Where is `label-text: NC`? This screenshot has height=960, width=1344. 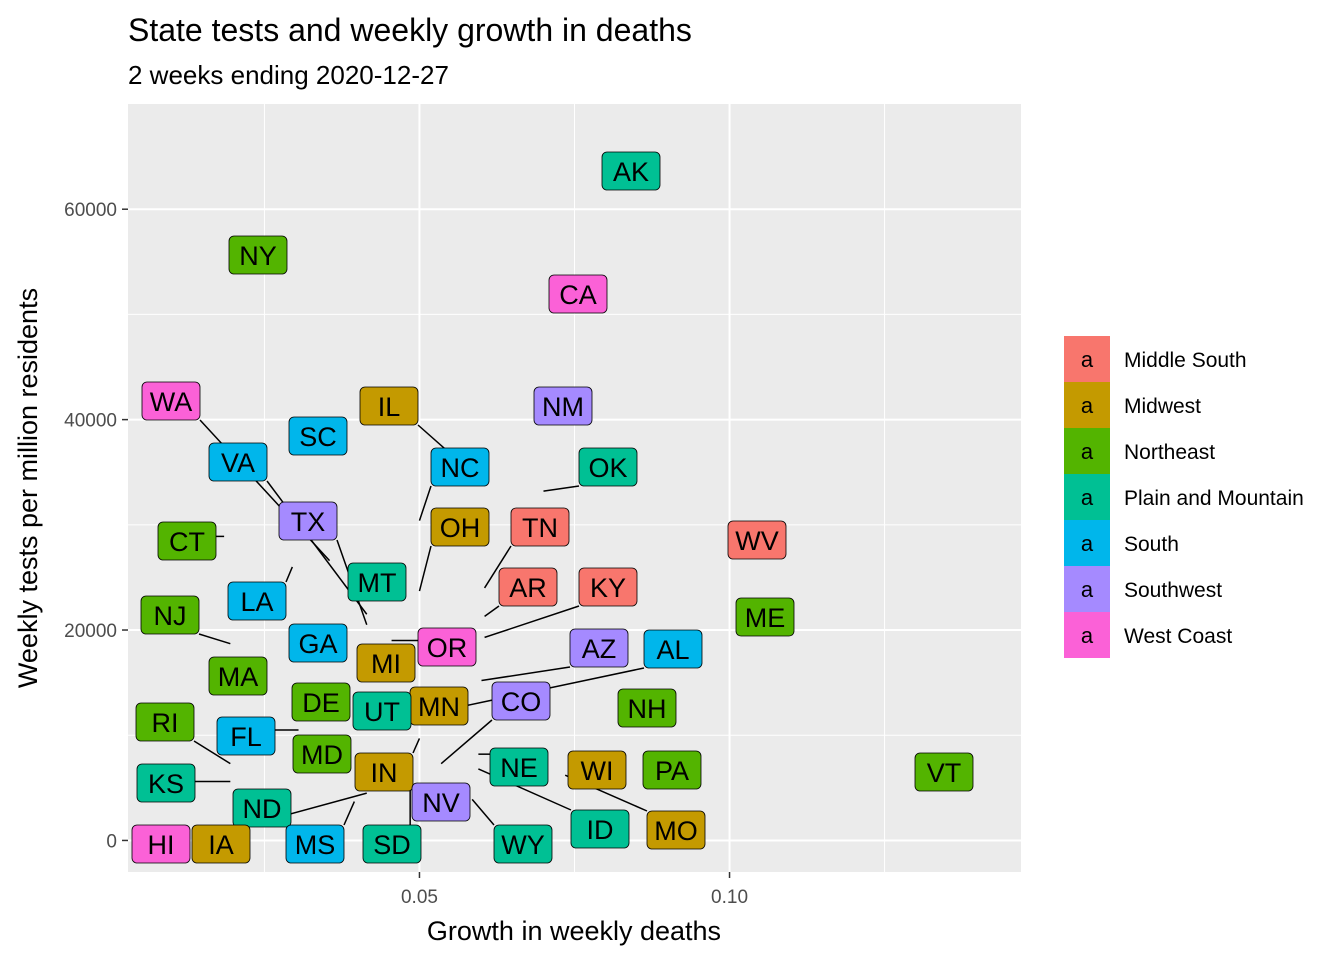 label-text: NC is located at coordinates (460, 468).